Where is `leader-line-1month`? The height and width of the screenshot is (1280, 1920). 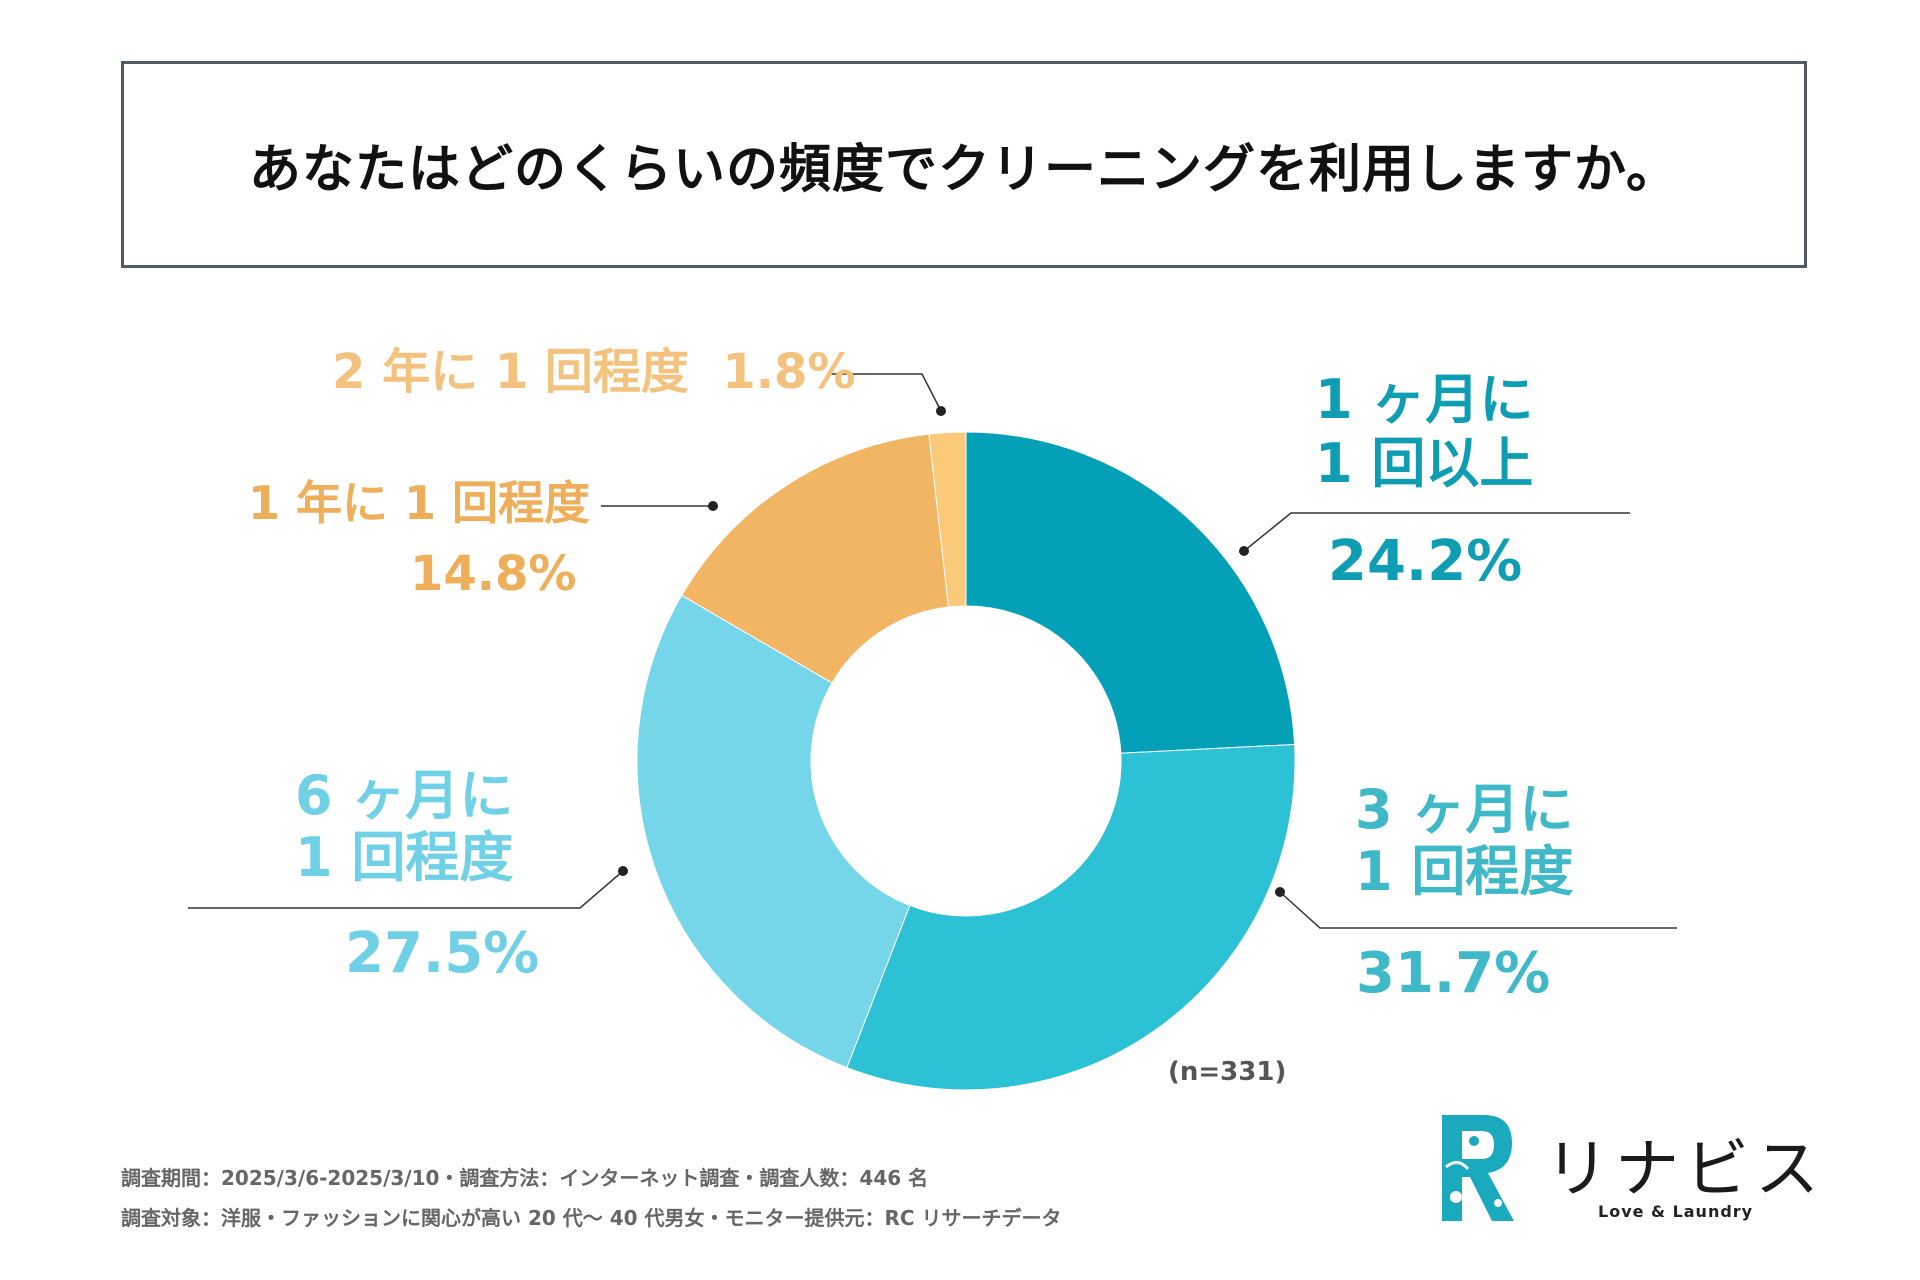 leader-line-1month is located at coordinates (1436, 532).